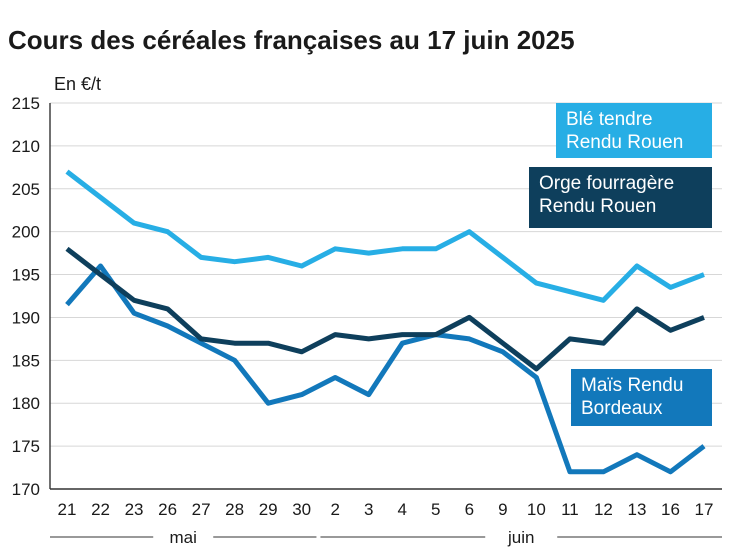 Image resolution: width=747 pixels, height=558 pixels. What do you see at coordinates (26, 446) in the screenshot?
I see `y-tick-label: 175` at bounding box center [26, 446].